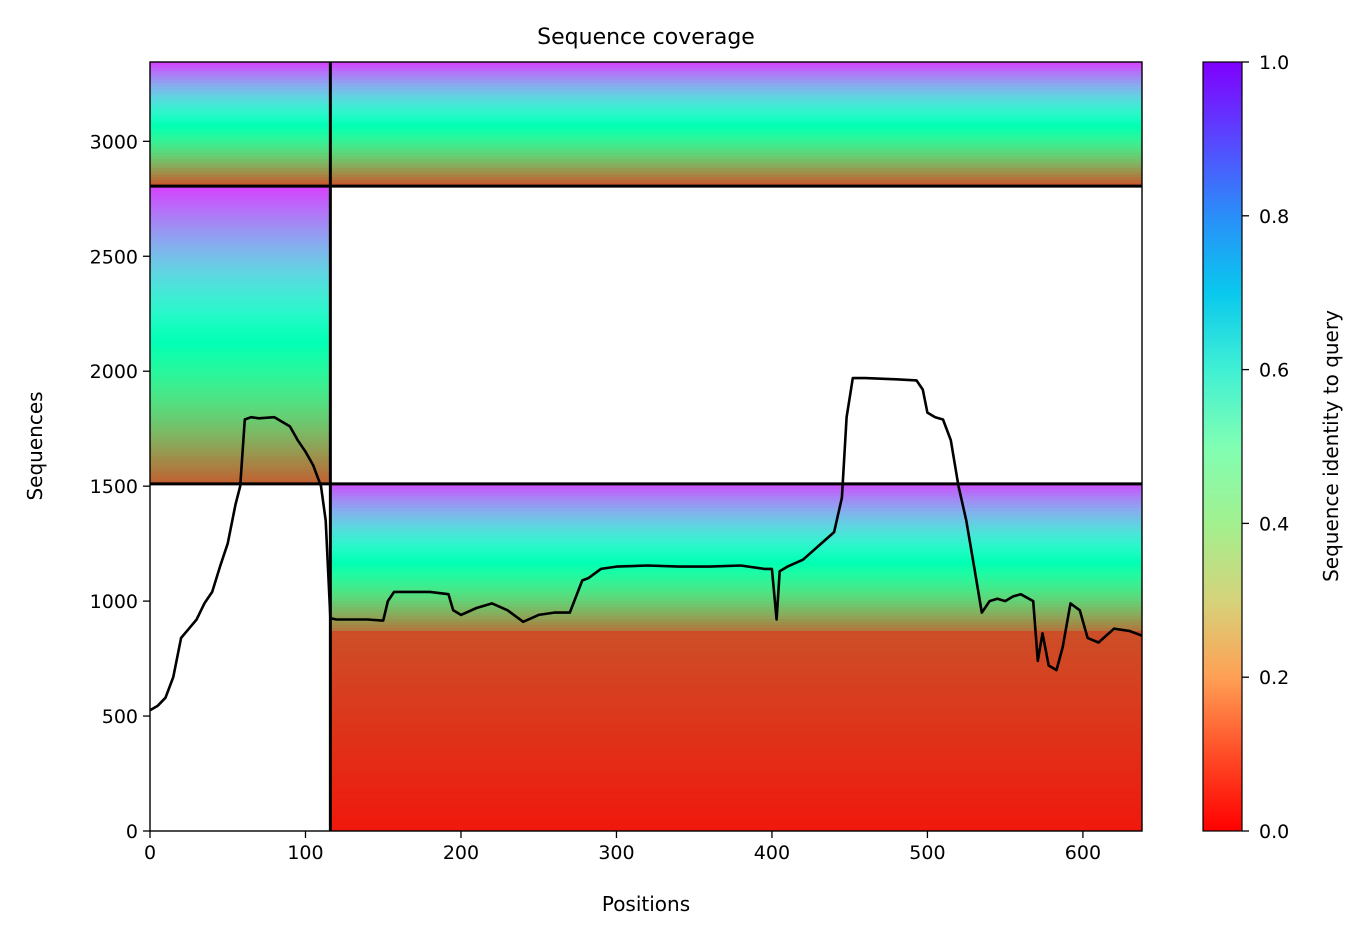  Describe the element at coordinates (1222, 446) in the screenshot. I see `colorbar` at that location.